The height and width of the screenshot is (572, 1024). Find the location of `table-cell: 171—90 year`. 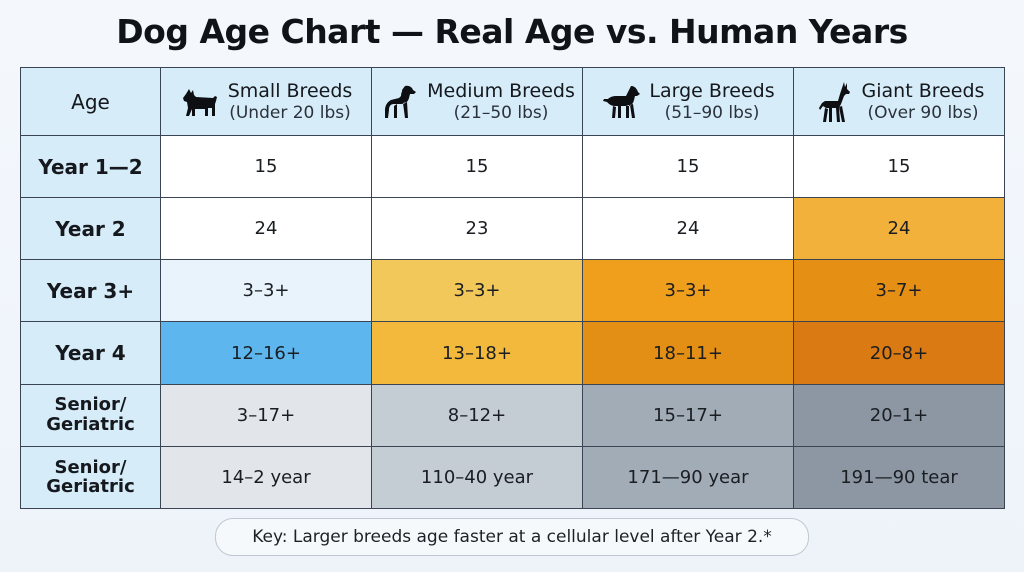

table-cell: 171—90 year is located at coordinates (688, 477).